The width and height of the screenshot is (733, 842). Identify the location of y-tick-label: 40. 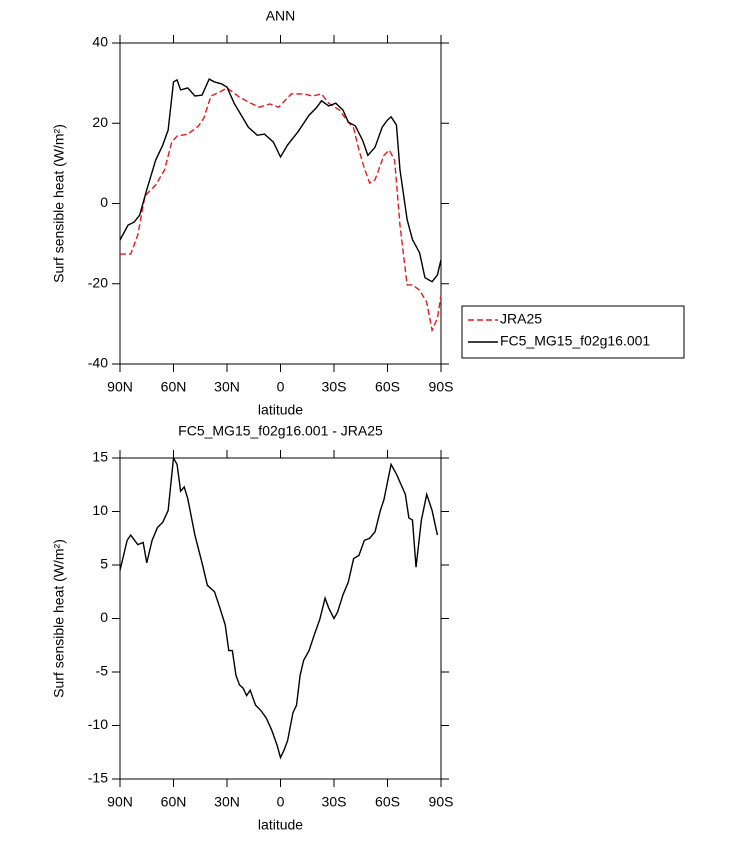
(100, 42).